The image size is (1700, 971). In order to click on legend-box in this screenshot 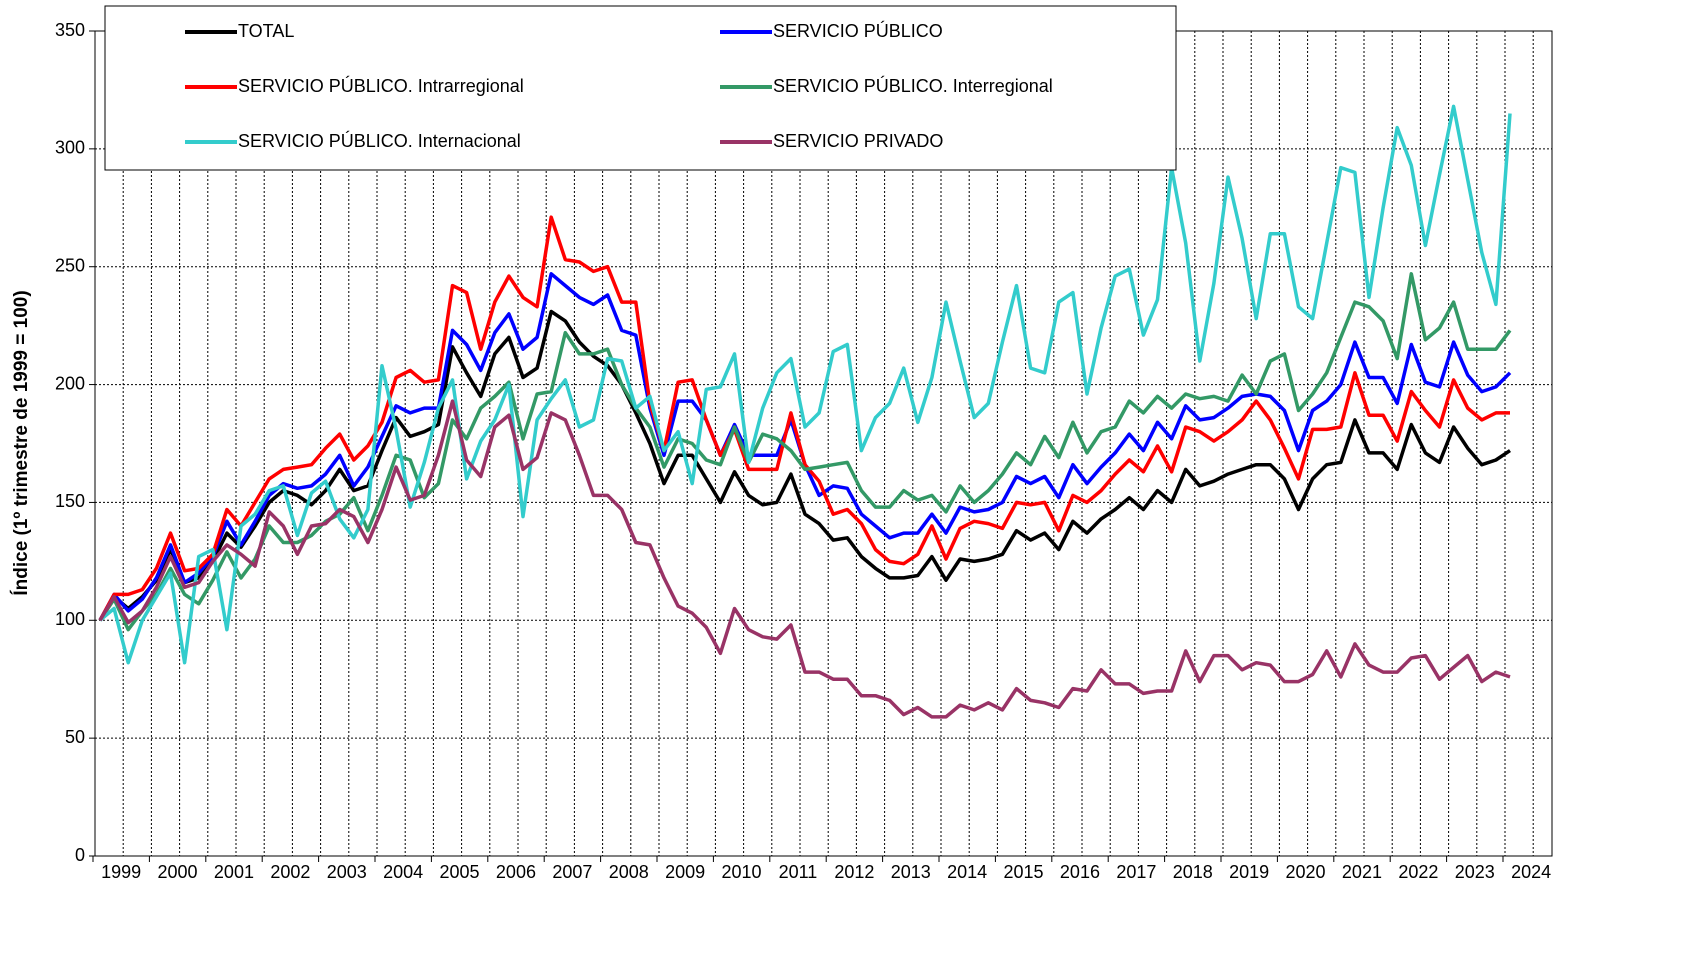, I will do `click(640, 88)`.